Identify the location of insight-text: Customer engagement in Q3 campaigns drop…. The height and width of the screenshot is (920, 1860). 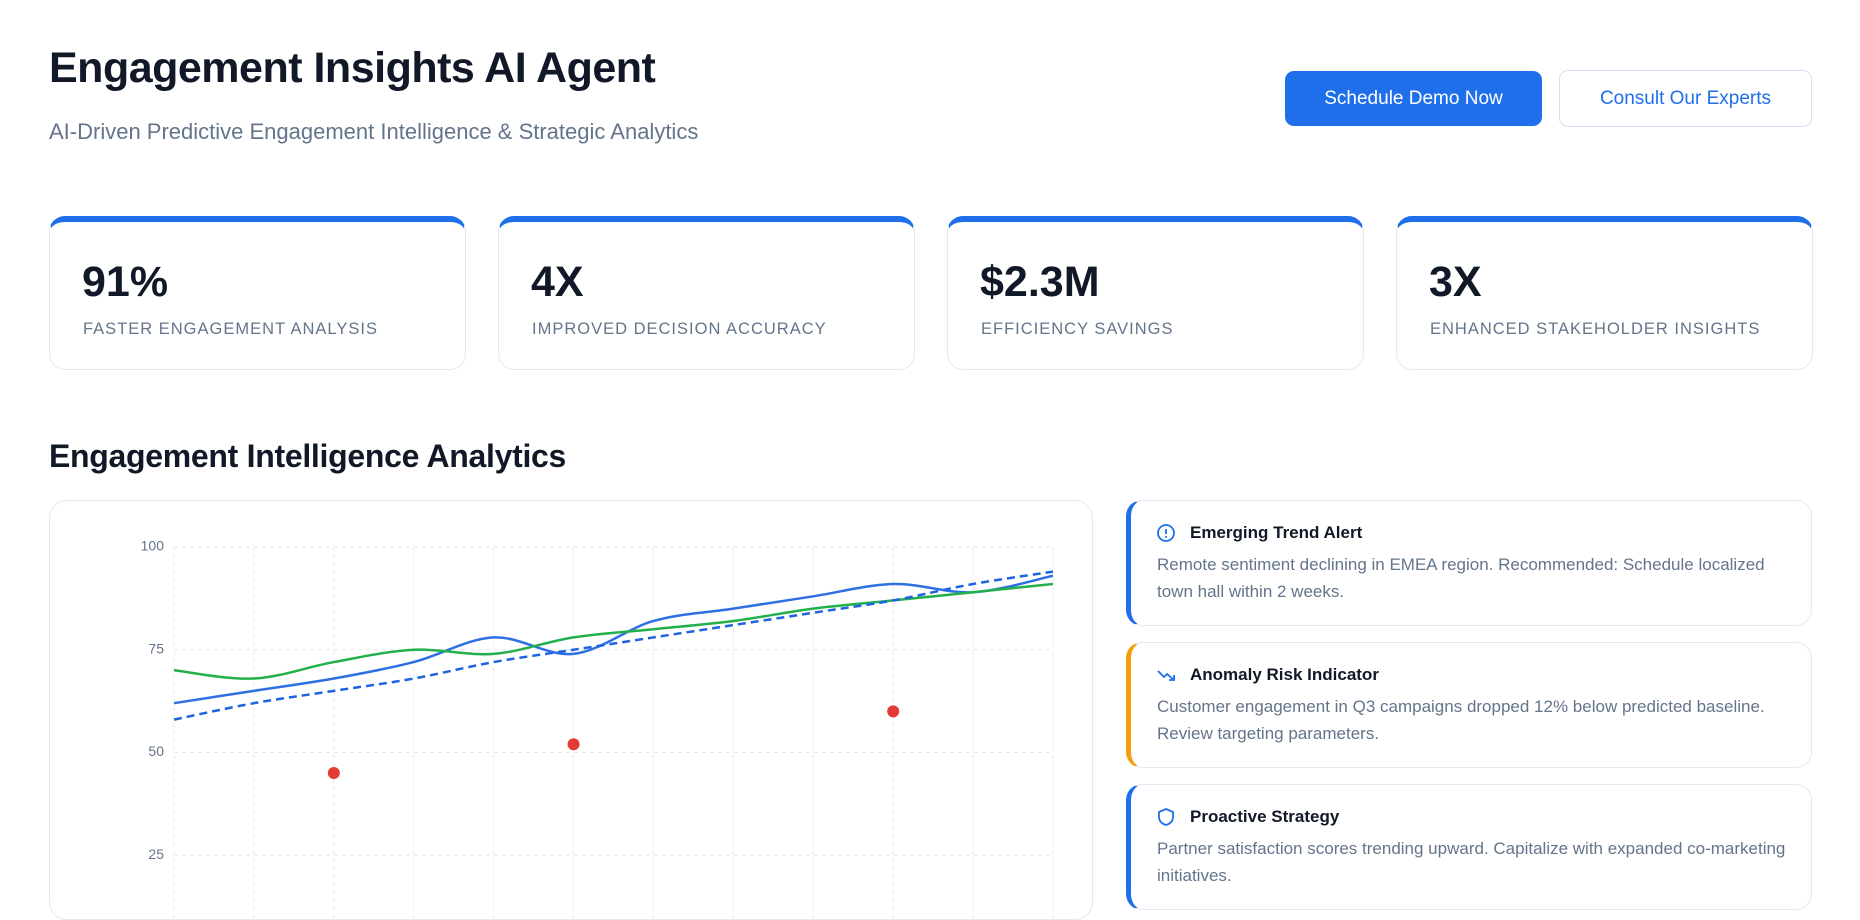
(1461, 720).